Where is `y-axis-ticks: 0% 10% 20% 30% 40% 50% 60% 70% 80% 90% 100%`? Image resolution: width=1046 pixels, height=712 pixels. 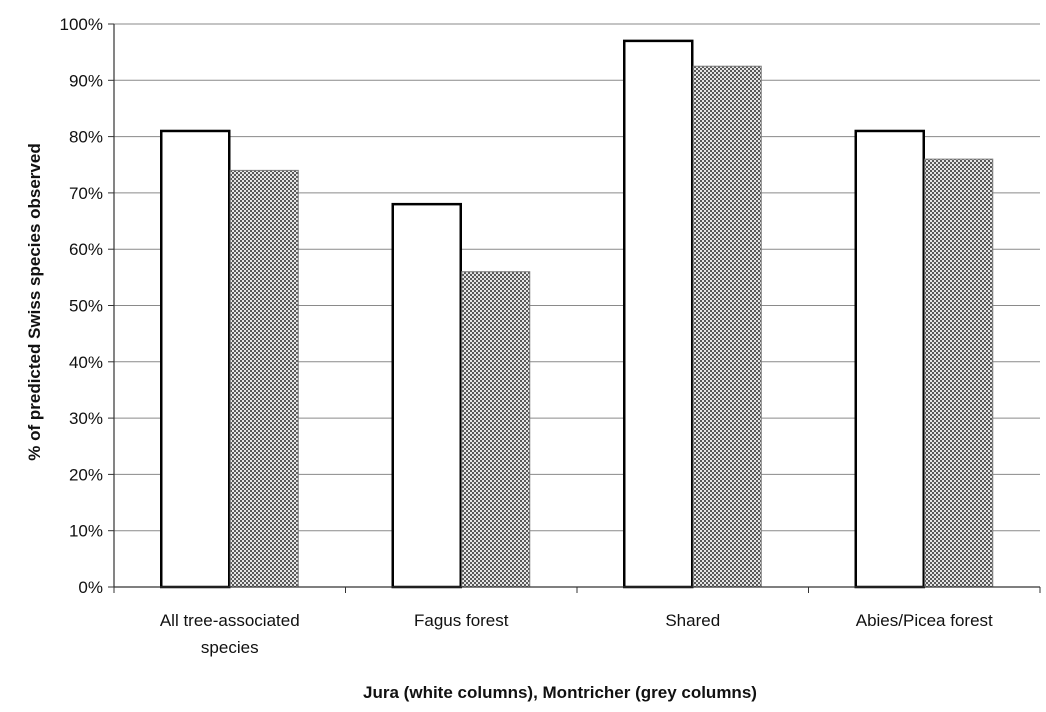
y-axis-ticks: 0% 10% 20% 30% 40% 50% 60% 70% 80% 90% 100% is located at coordinates (87, 306).